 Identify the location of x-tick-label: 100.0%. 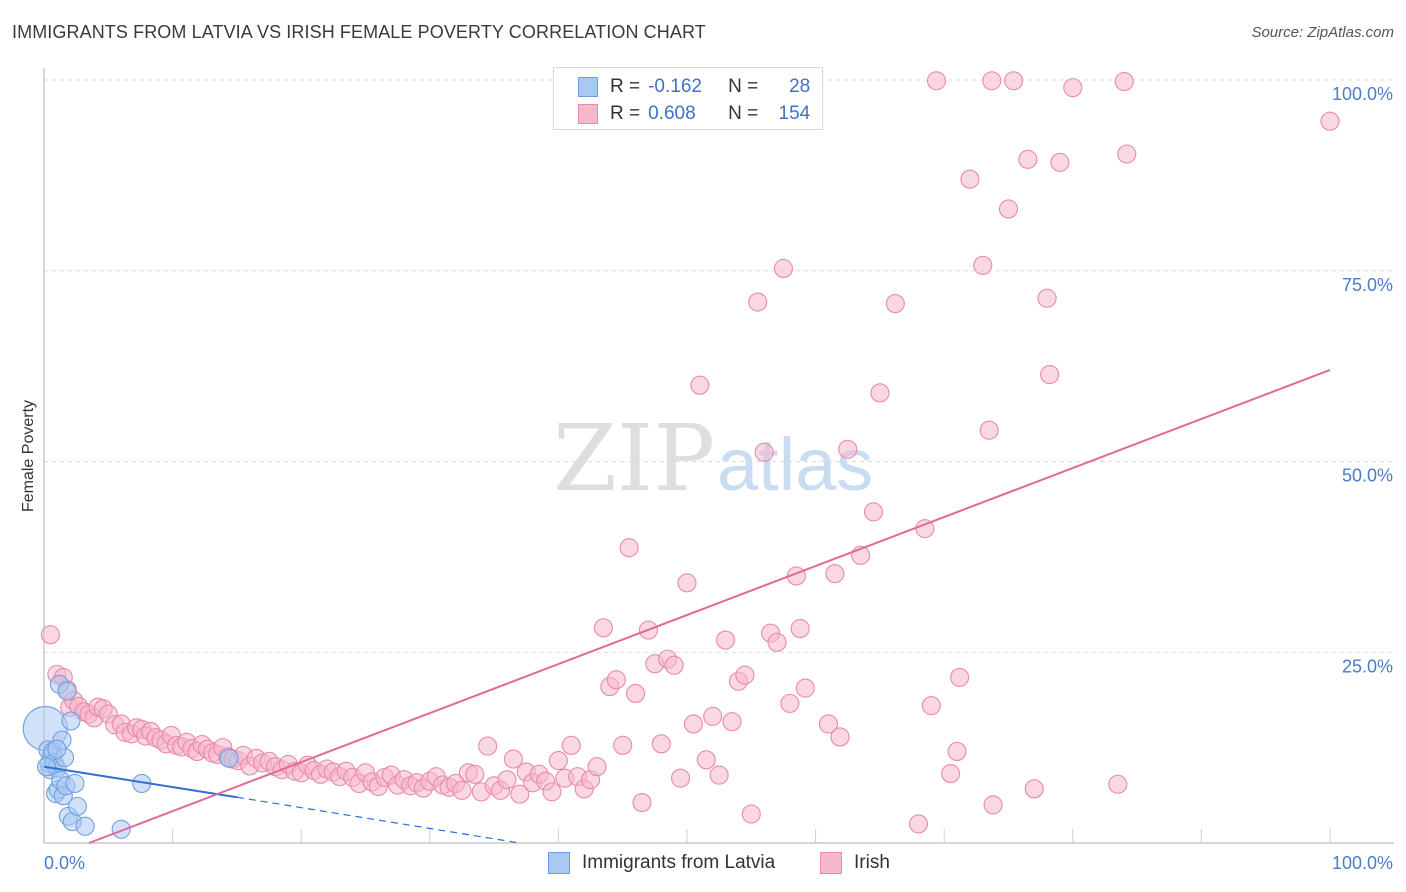
(1362, 863).